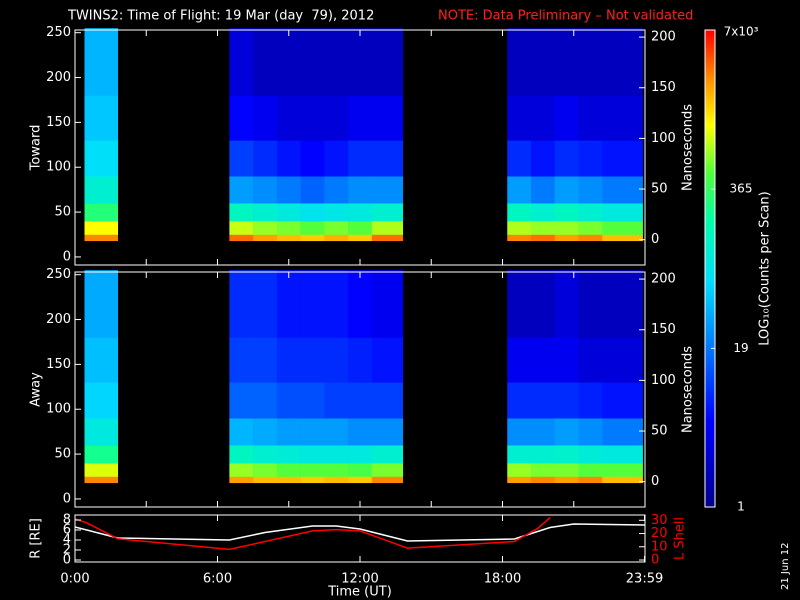 This screenshot has height=600, width=800. Describe the element at coordinates (359, 592) in the screenshot. I see `x-axis-label: Time (UT)` at that location.